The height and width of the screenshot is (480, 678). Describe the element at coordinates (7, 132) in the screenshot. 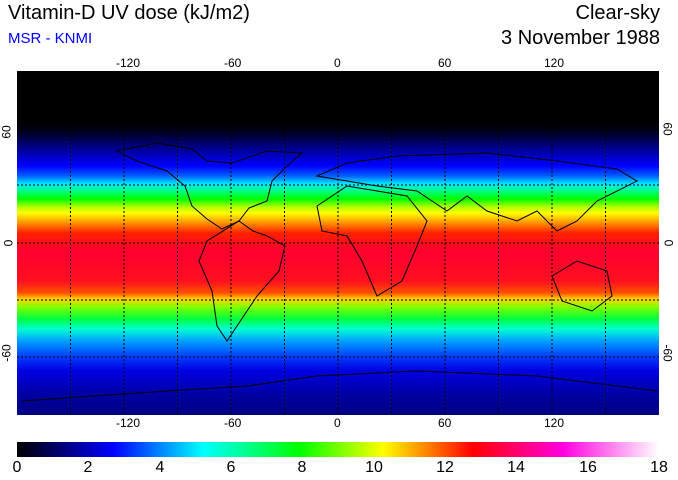

I see `lat-label-left: 60` at that location.